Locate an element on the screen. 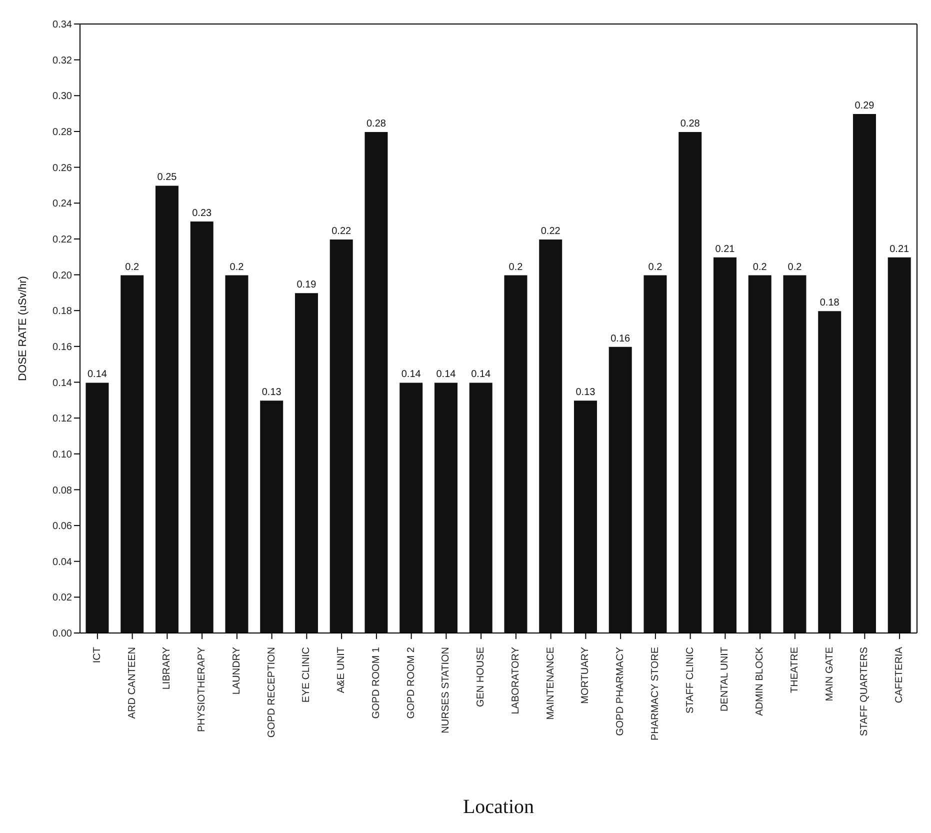 The height and width of the screenshot is (833, 931). x-tick-label: GOPD ROOM 2 is located at coordinates (411, 682).